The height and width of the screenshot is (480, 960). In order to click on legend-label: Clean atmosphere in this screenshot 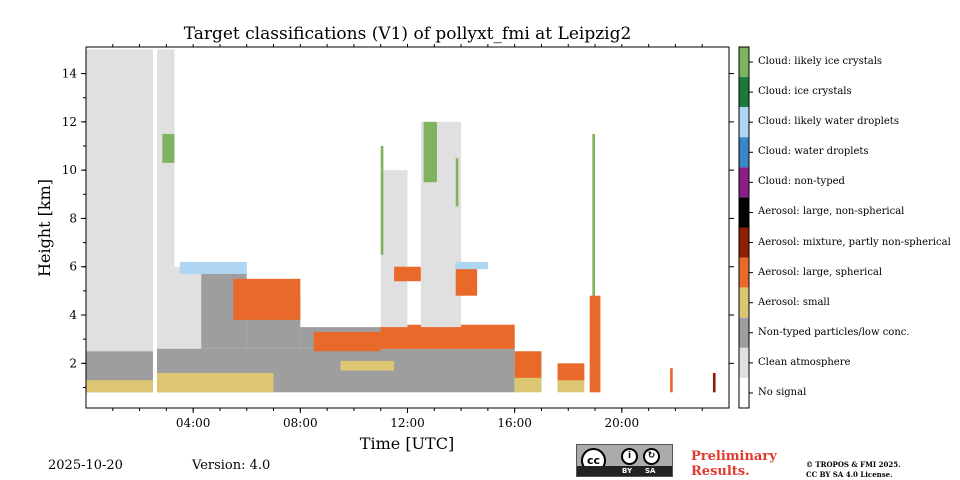, I will do `click(804, 362)`.